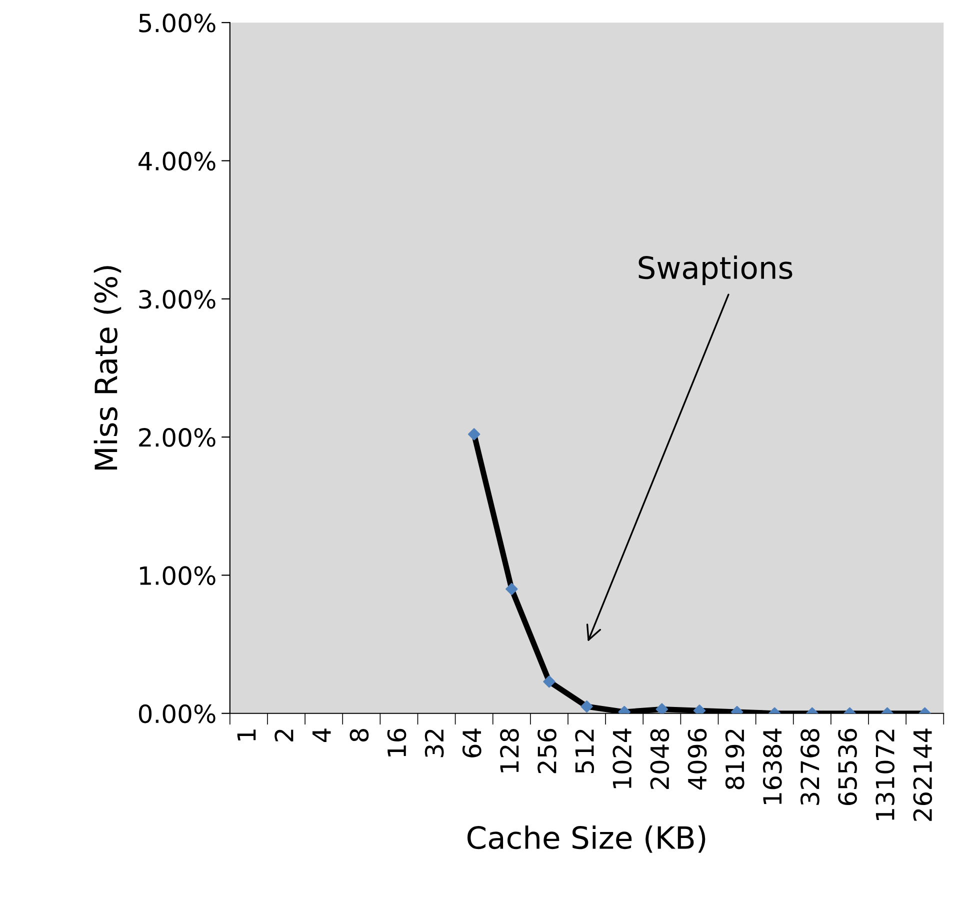 The height and width of the screenshot is (903, 958). What do you see at coordinates (586, 839) in the screenshot?
I see `x-axis-title: Cache Size (KB)` at bounding box center [586, 839].